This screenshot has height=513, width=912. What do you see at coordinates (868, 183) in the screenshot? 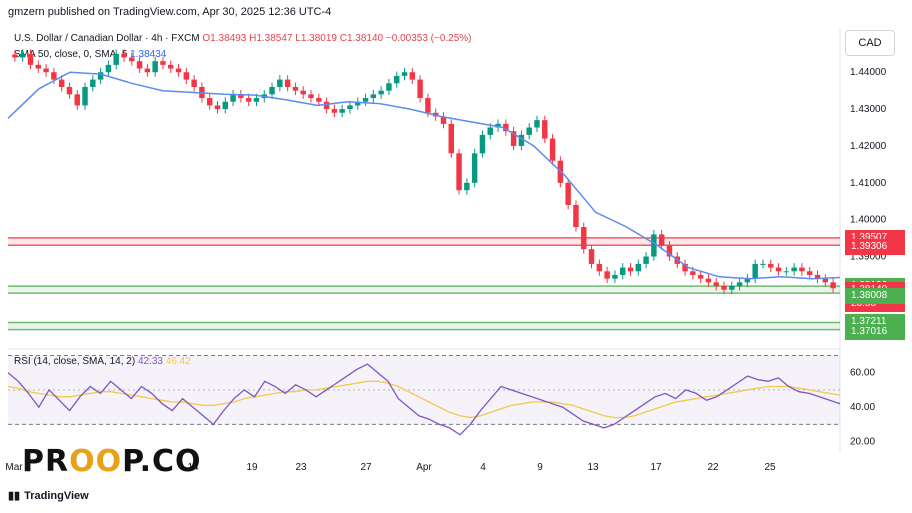
I see `y-tick-label: 1.41000` at bounding box center [868, 183].